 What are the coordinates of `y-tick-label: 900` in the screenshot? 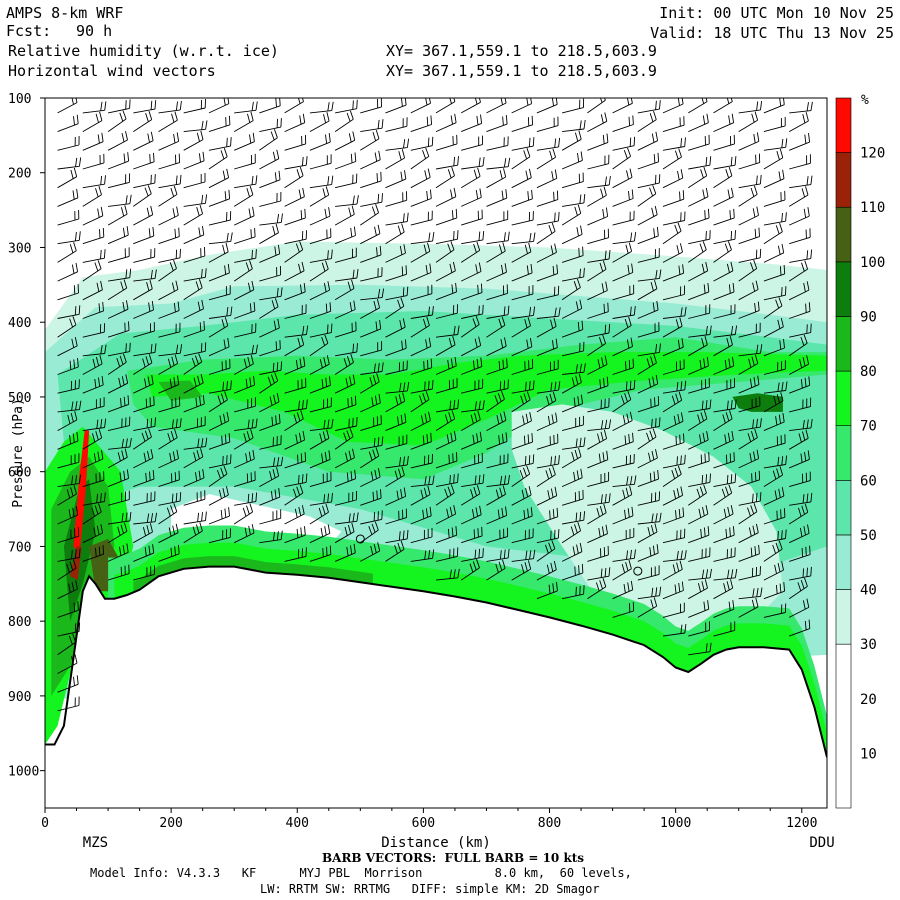 It's located at (19, 697).